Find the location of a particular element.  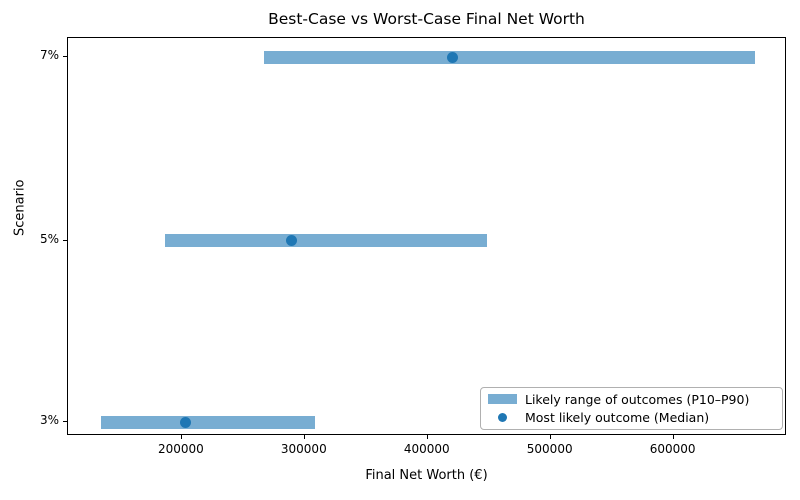

legend-item-range: Likely range of outcomes (P10–P90) is located at coordinates (631, 399).